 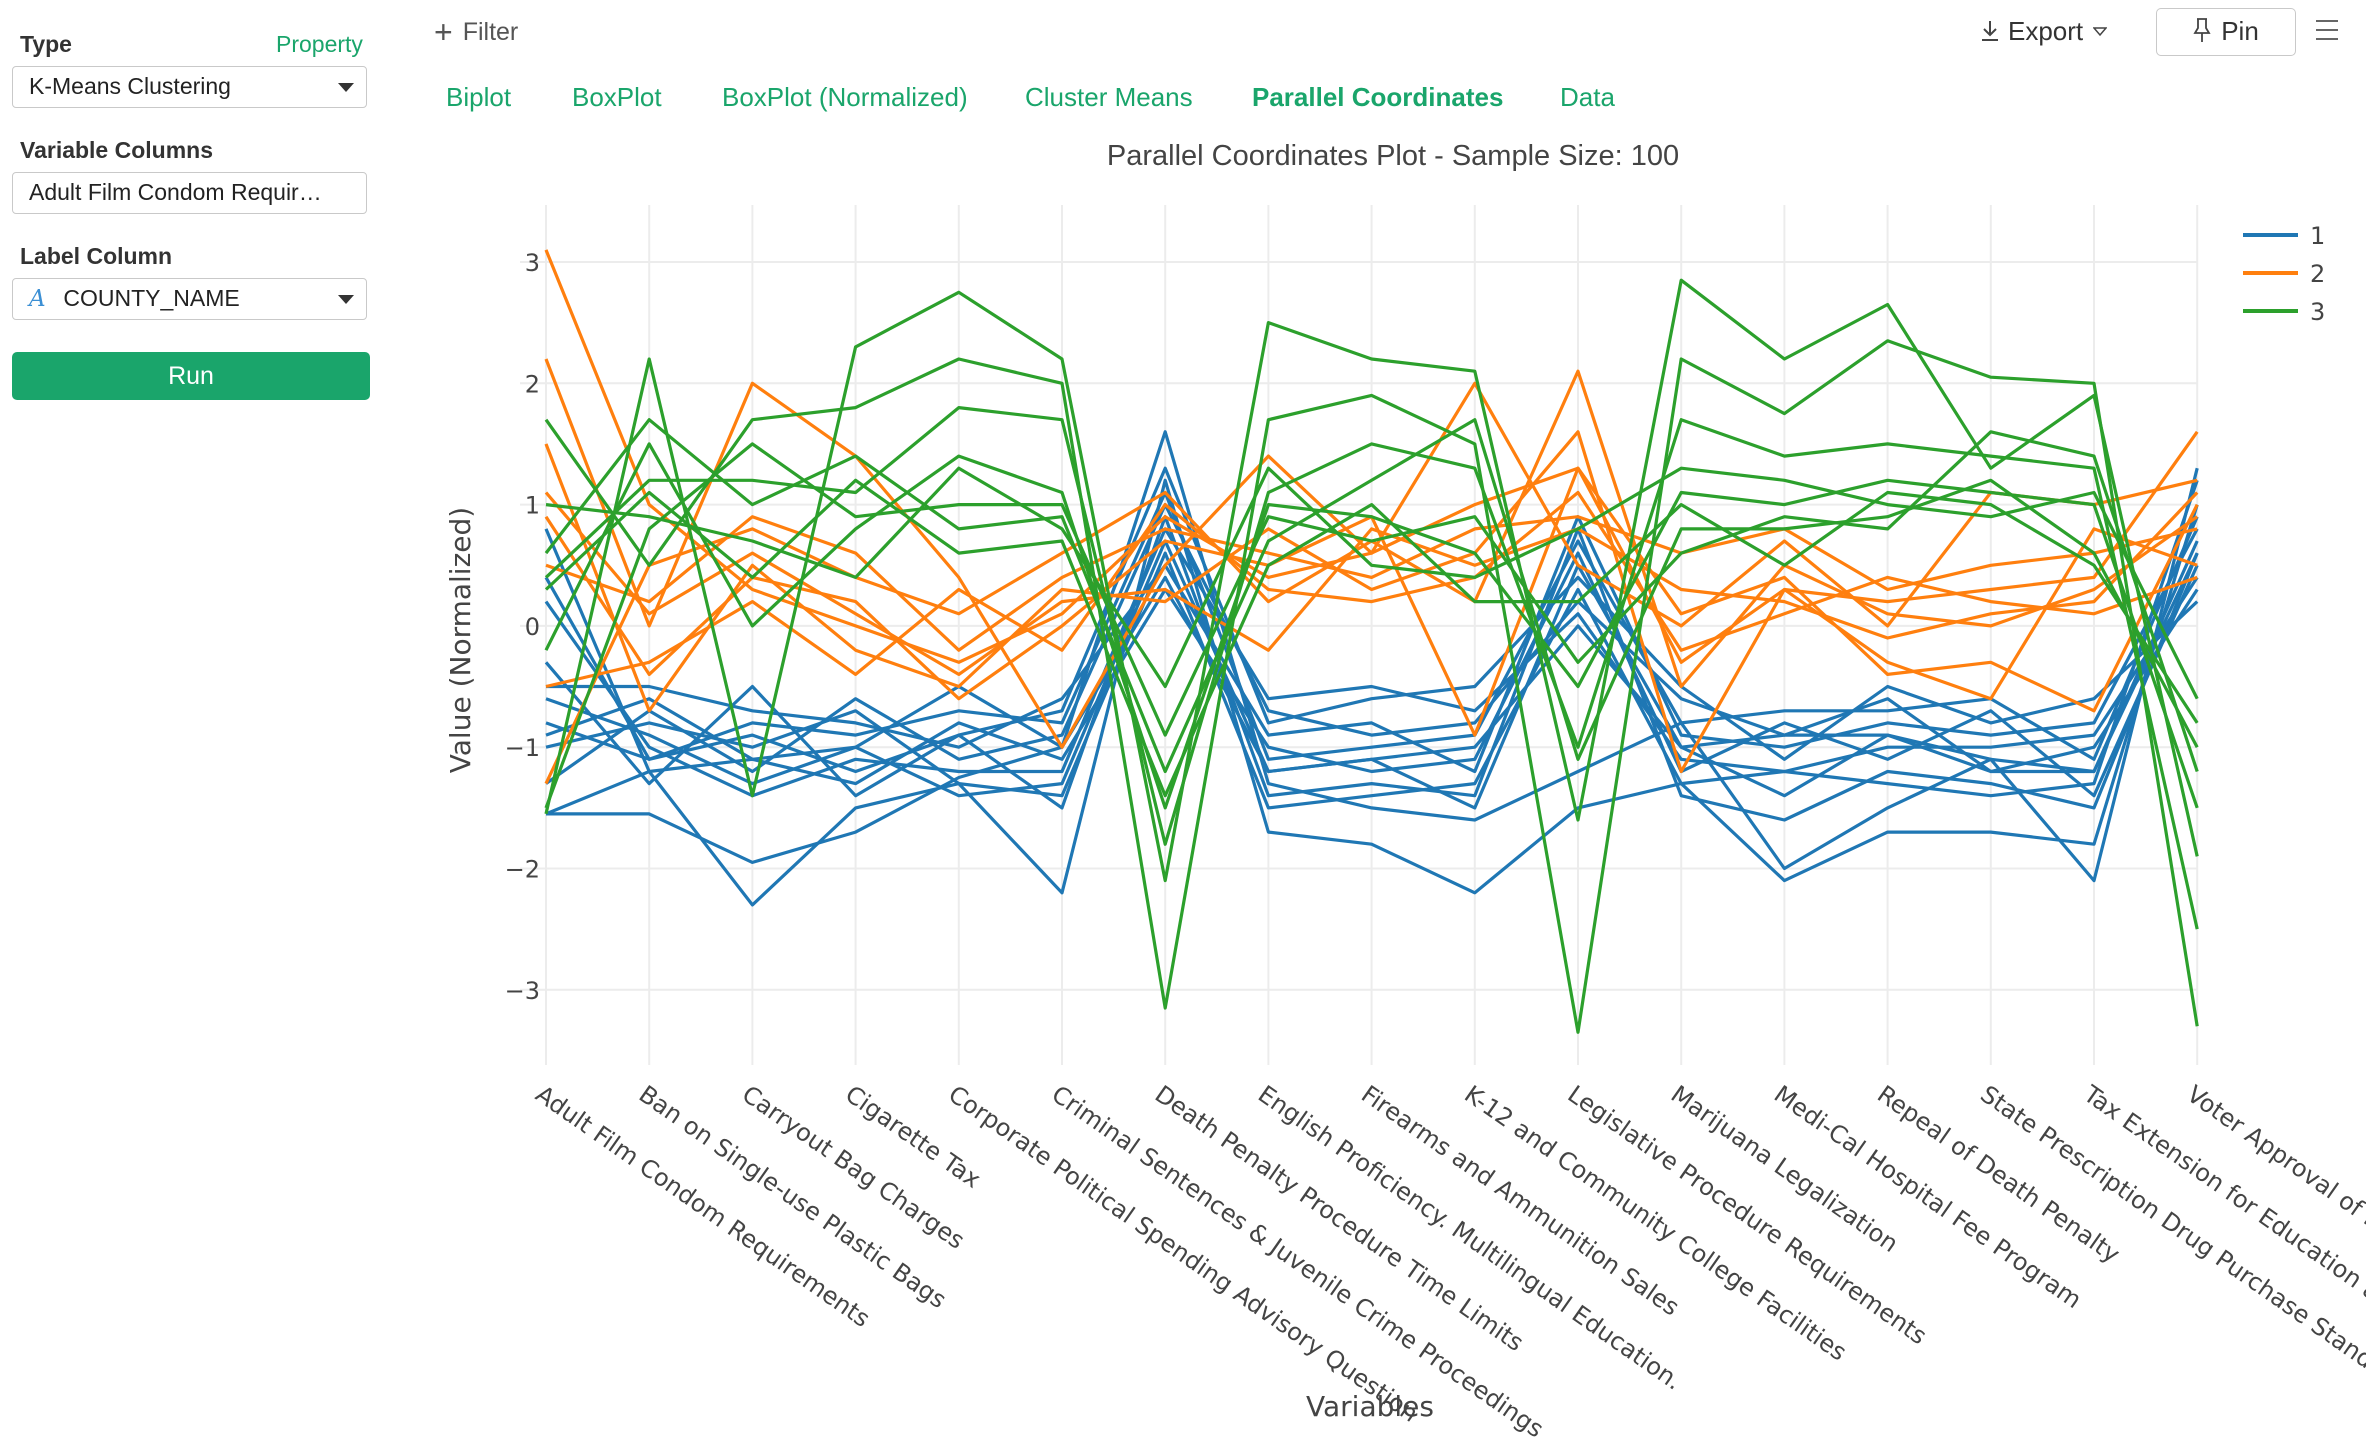 I want to click on run-button: Run, so click(x=191, y=376).